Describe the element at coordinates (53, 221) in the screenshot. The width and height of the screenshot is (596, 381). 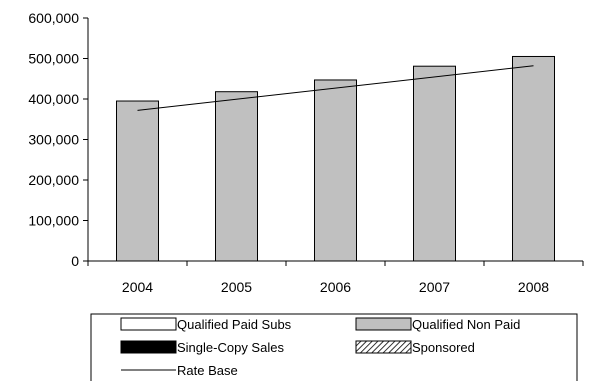
I see `y-tick-label: 100,000` at that location.